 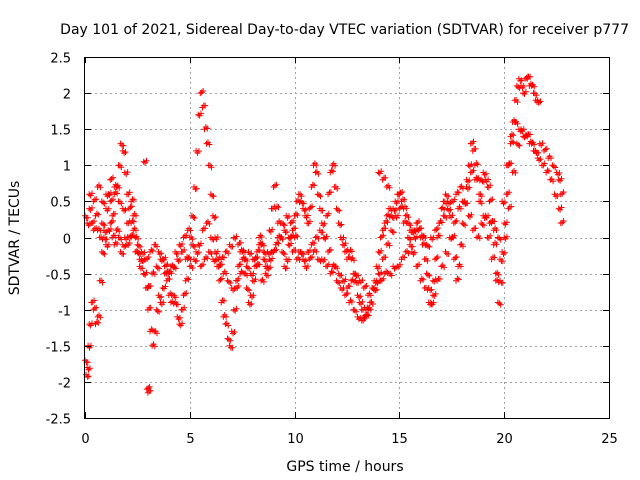 I want to click on x-axis-label: GPS time / hours, so click(x=344, y=467).